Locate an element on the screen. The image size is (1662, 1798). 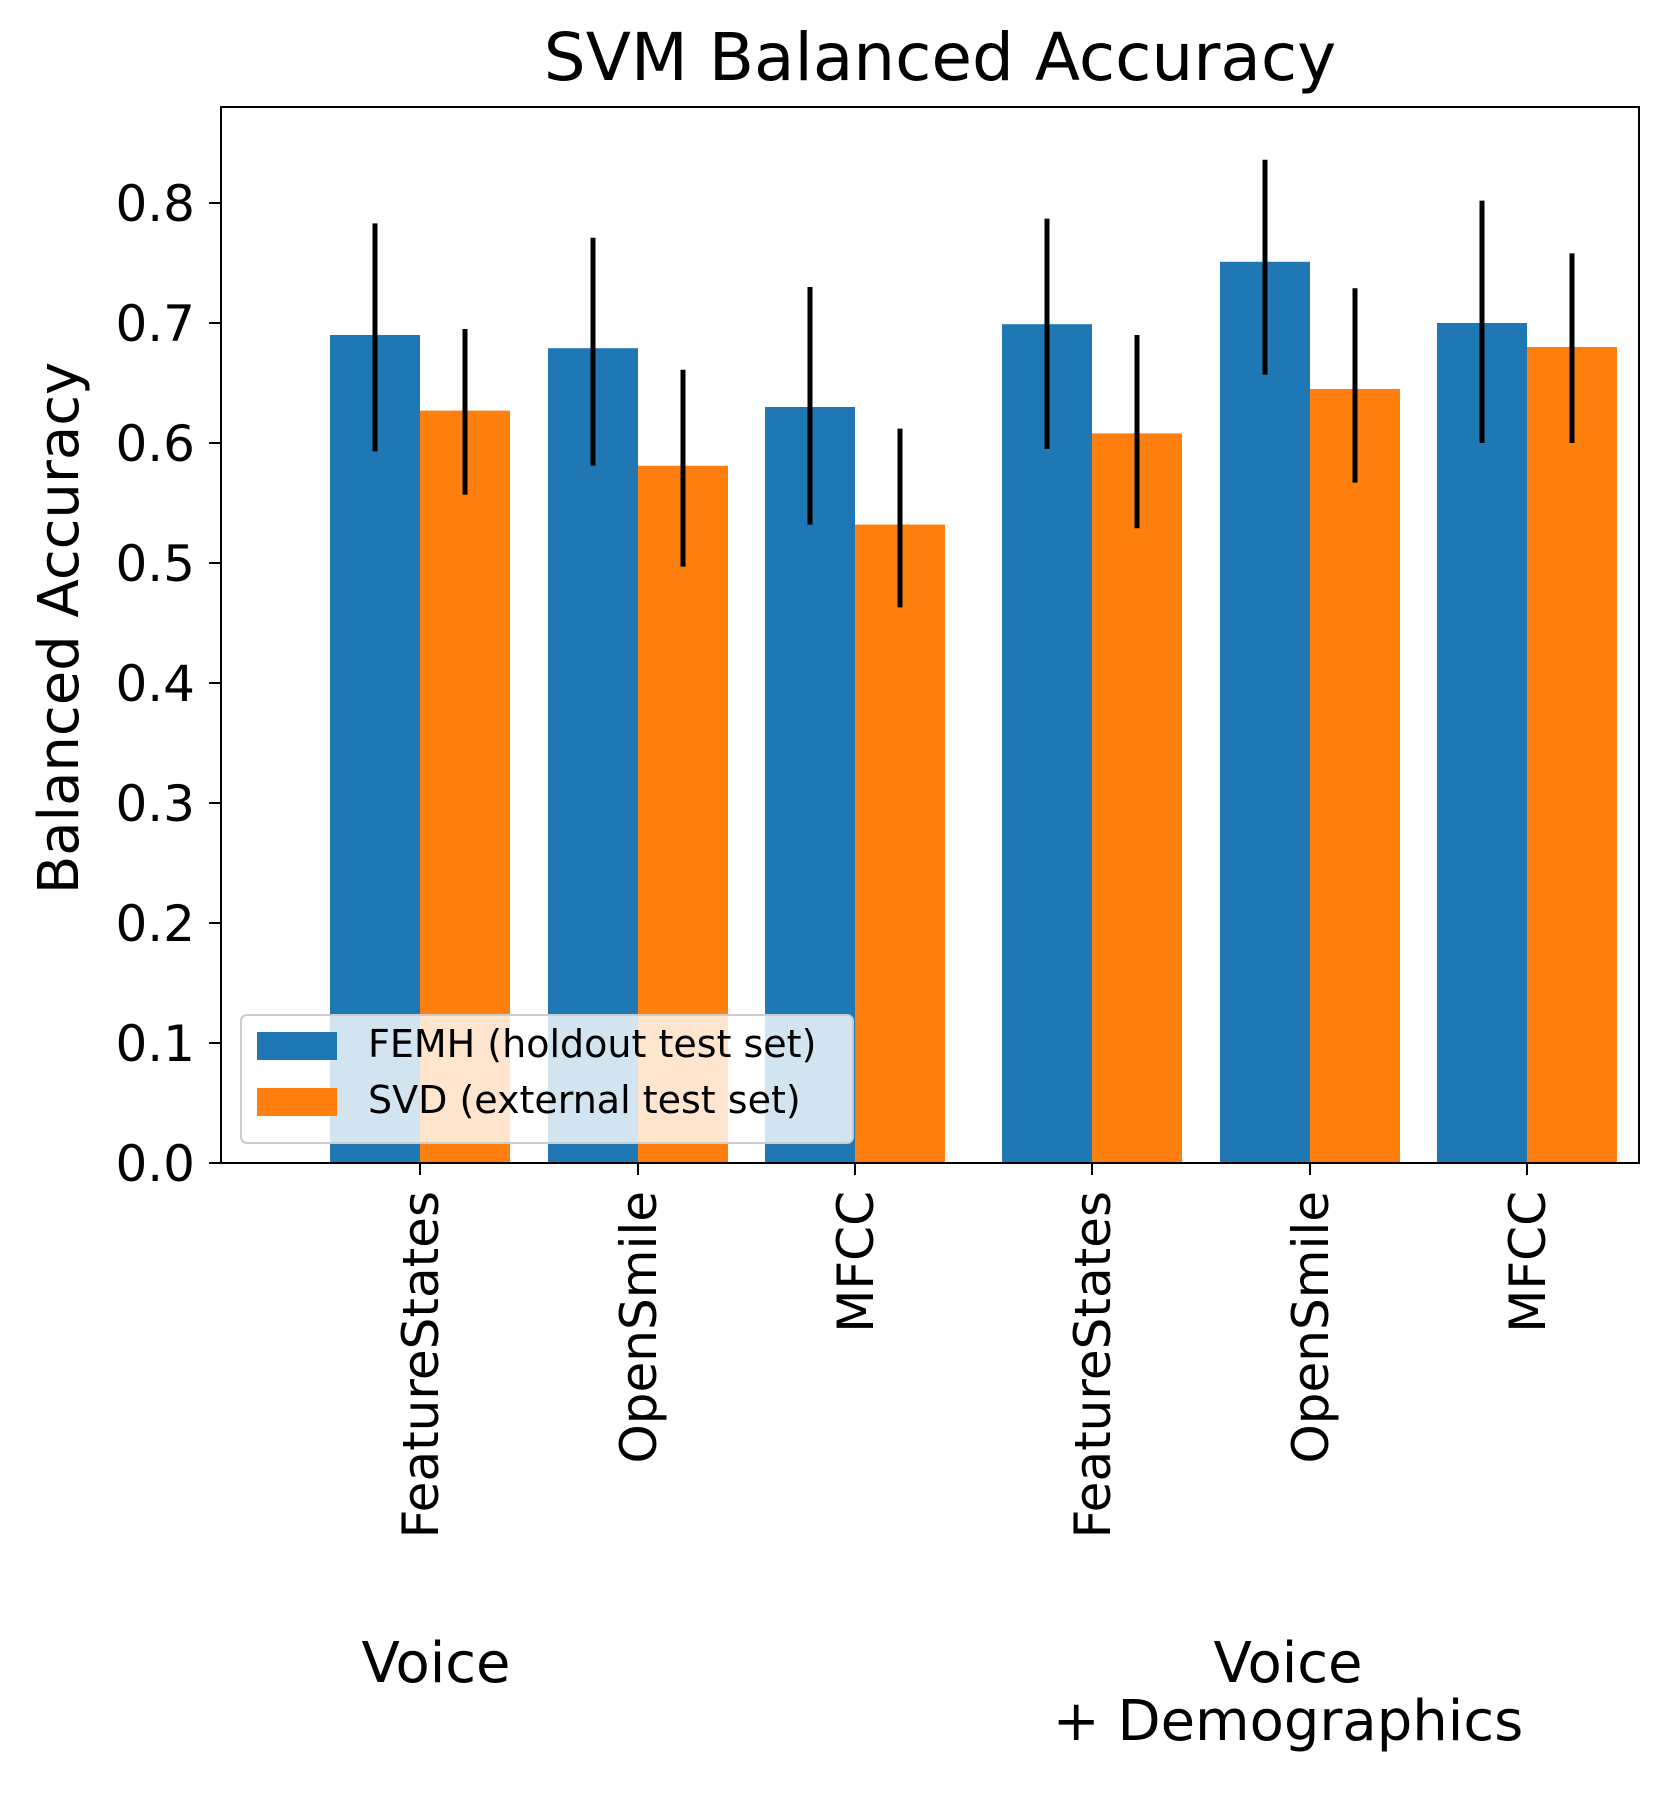
y-axis-label: Balanced Accuracy is located at coordinates (59, 628).